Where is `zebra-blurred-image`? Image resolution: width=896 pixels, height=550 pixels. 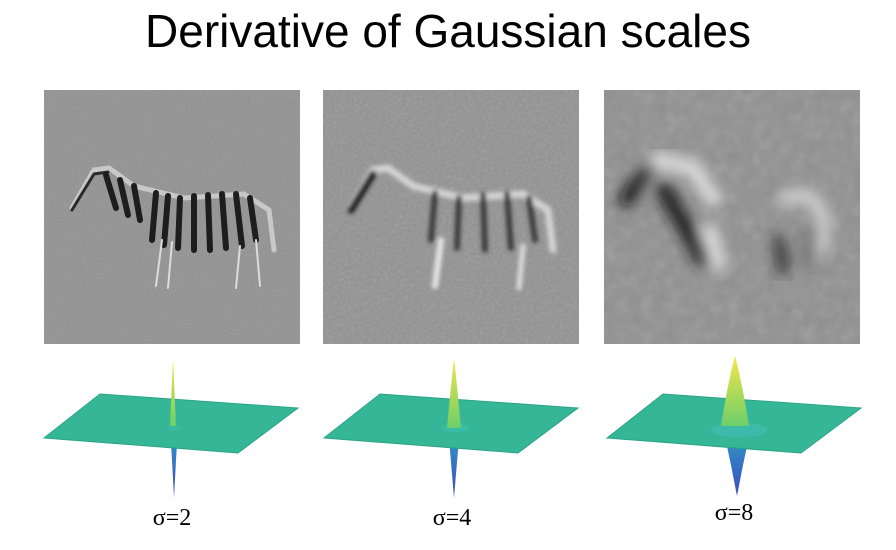
zebra-blurred-image is located at coordinates (732, 217).